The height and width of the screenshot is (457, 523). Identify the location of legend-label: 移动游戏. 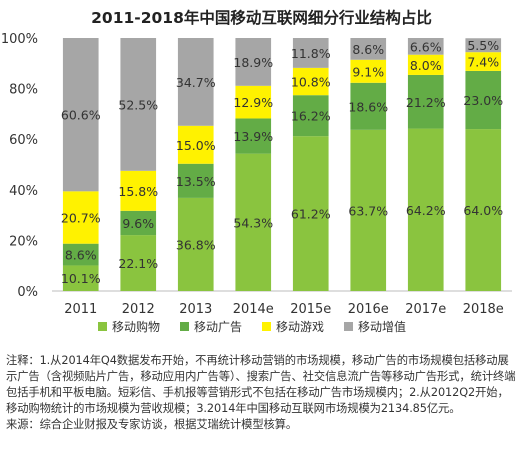
(300, 327).